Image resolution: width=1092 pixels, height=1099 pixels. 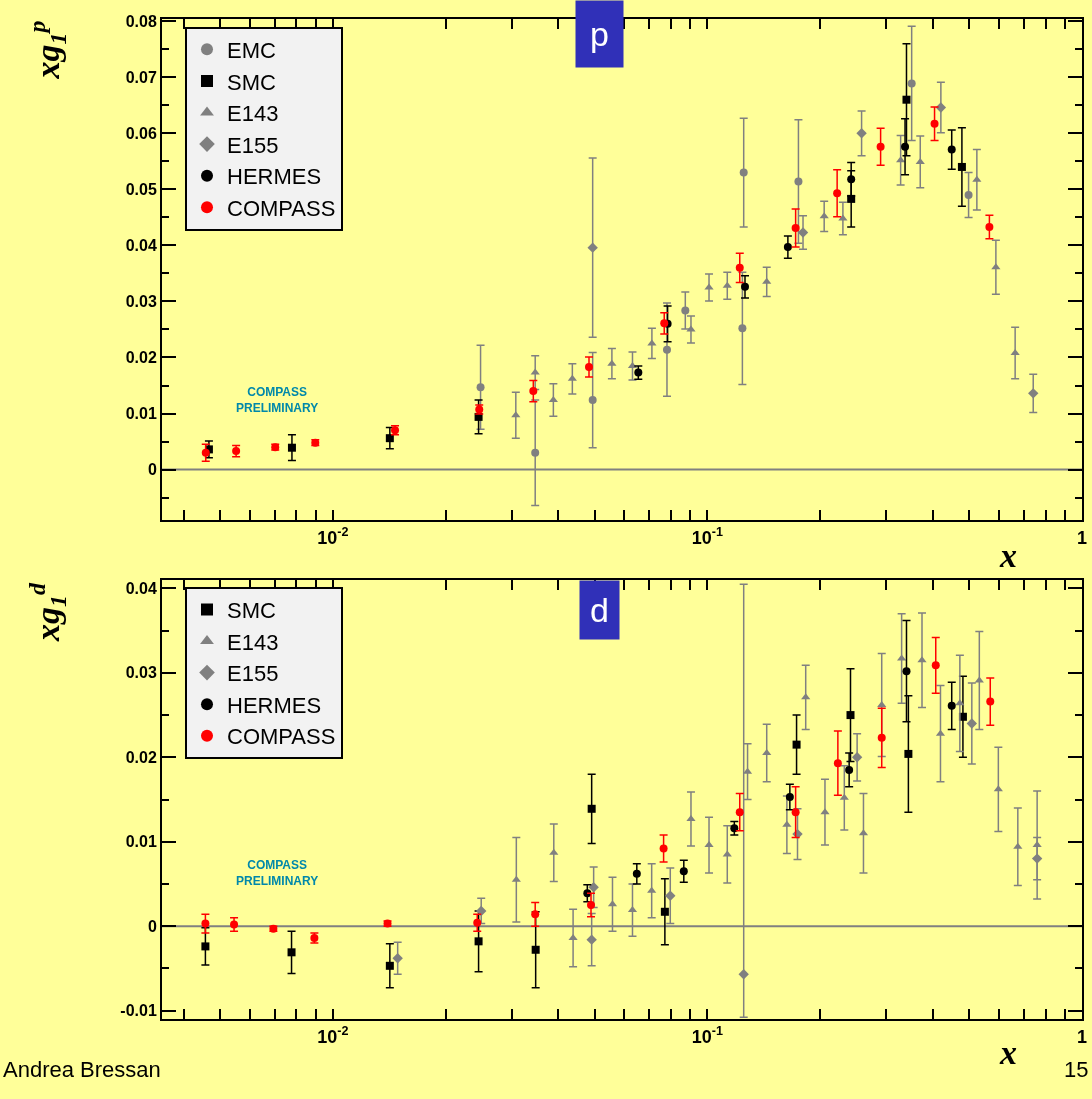 What do you see at coordinates (599, 34) in the screenshot?
I see `annotation: p` at bounding box center [599, 34].